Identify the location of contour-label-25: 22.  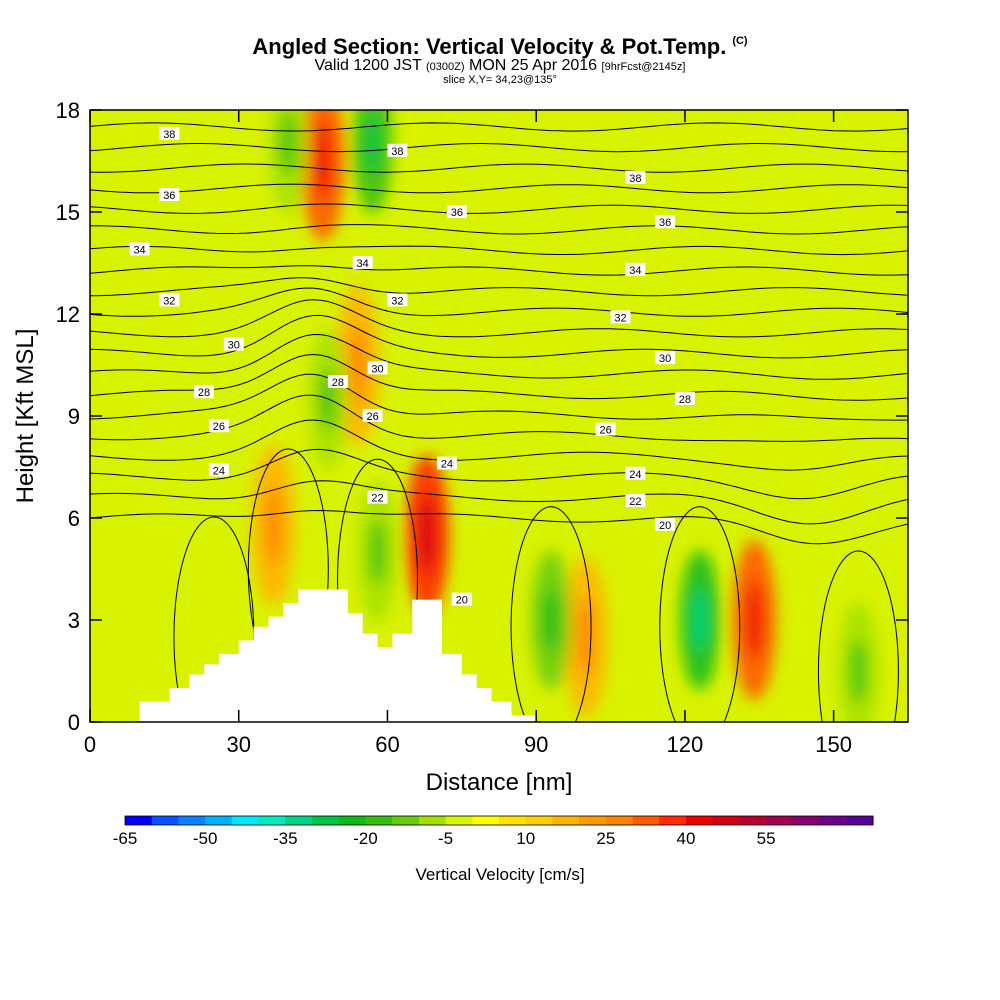
(635, 502).